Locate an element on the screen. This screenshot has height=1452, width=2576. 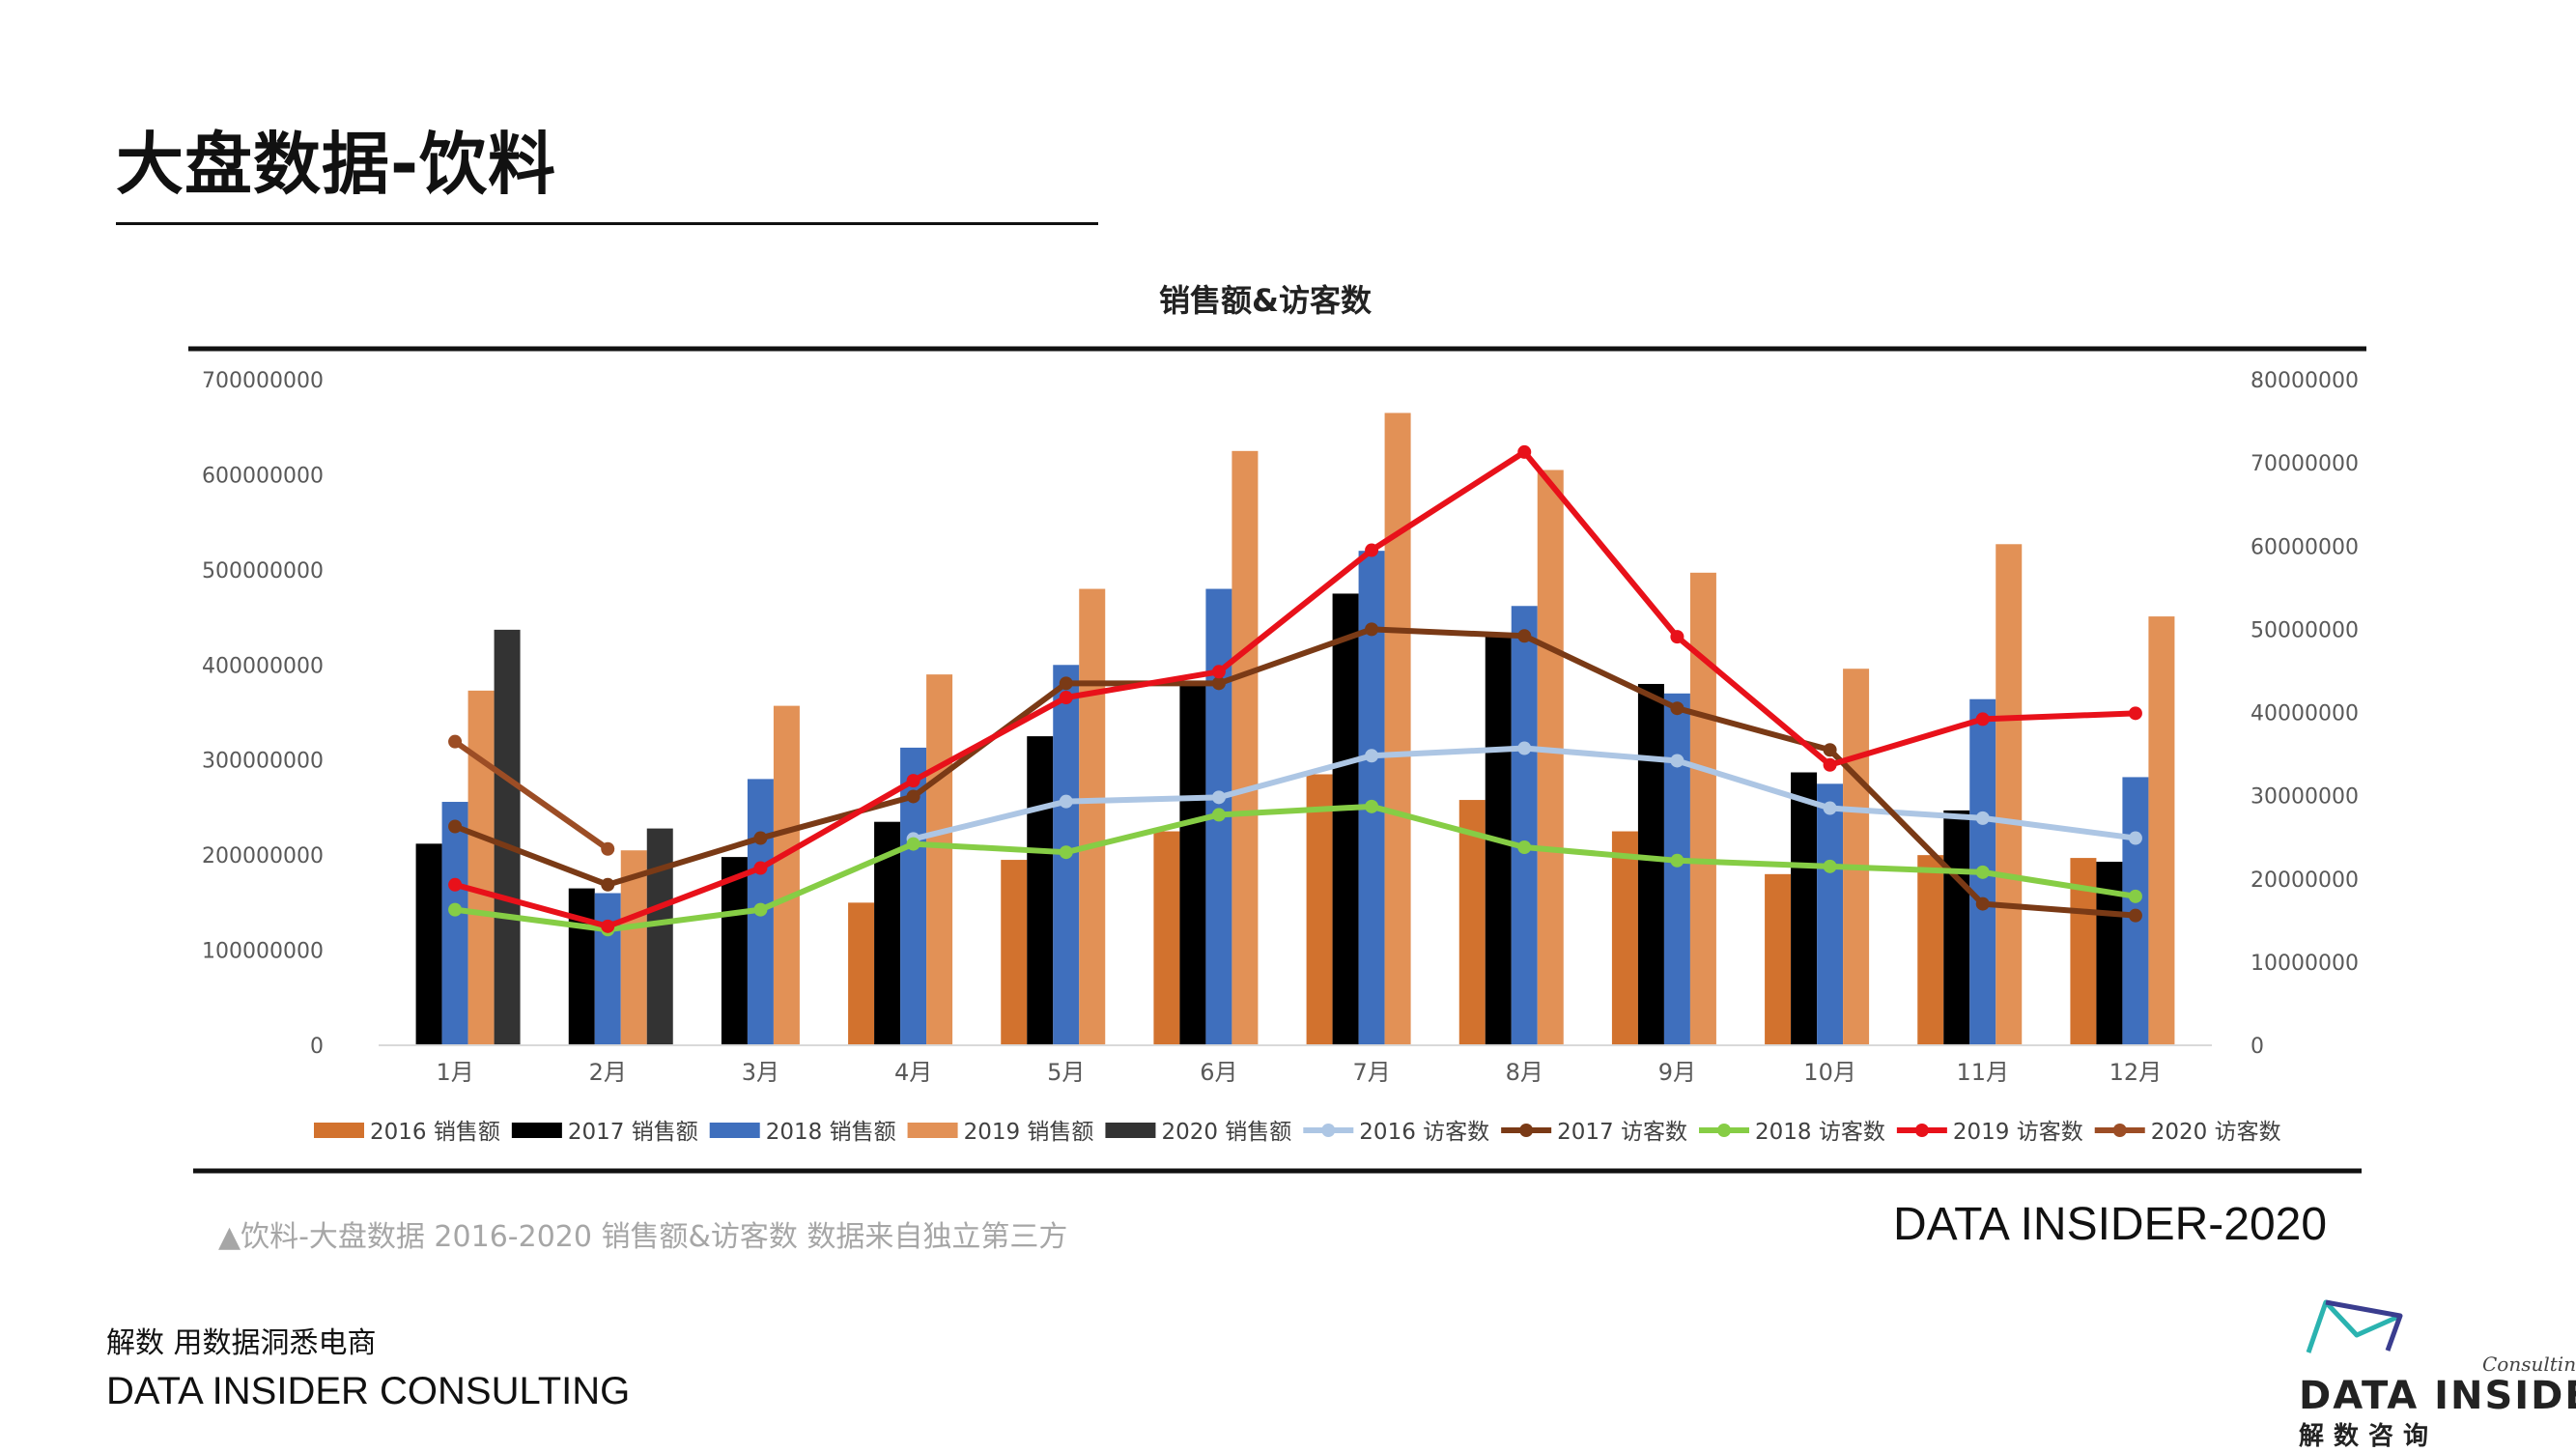
left-axis-tick-label: 0 is located at coordinates (317, 1047).